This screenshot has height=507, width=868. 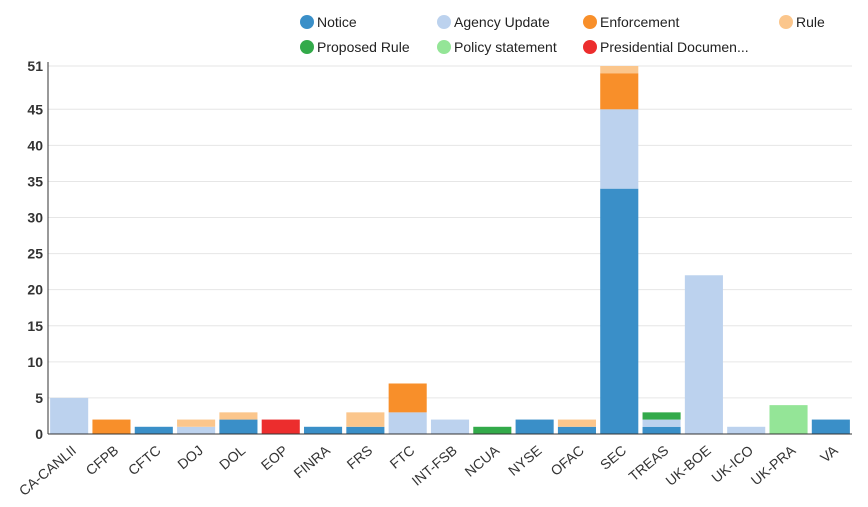 I want to click on bar-segment-dol-rule, so click(x=238, y=416).